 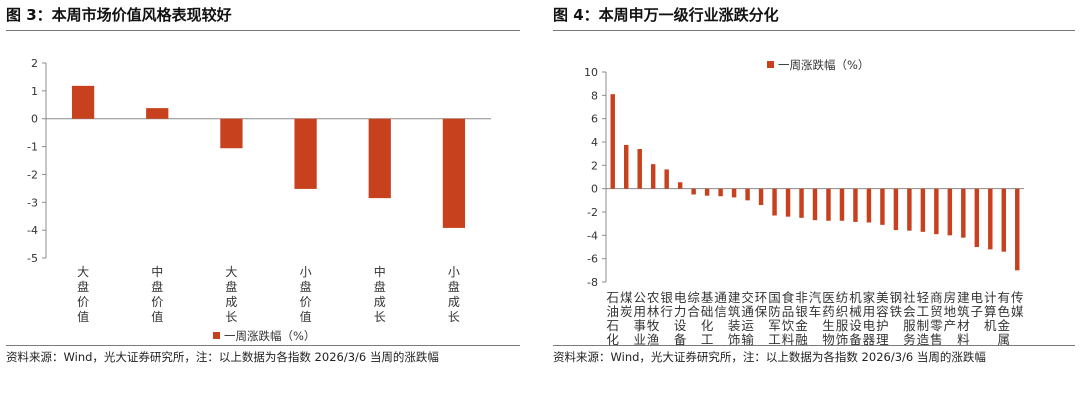 I want to click on category-label-非银金融: 非银金融, so click(x=801, y=317).